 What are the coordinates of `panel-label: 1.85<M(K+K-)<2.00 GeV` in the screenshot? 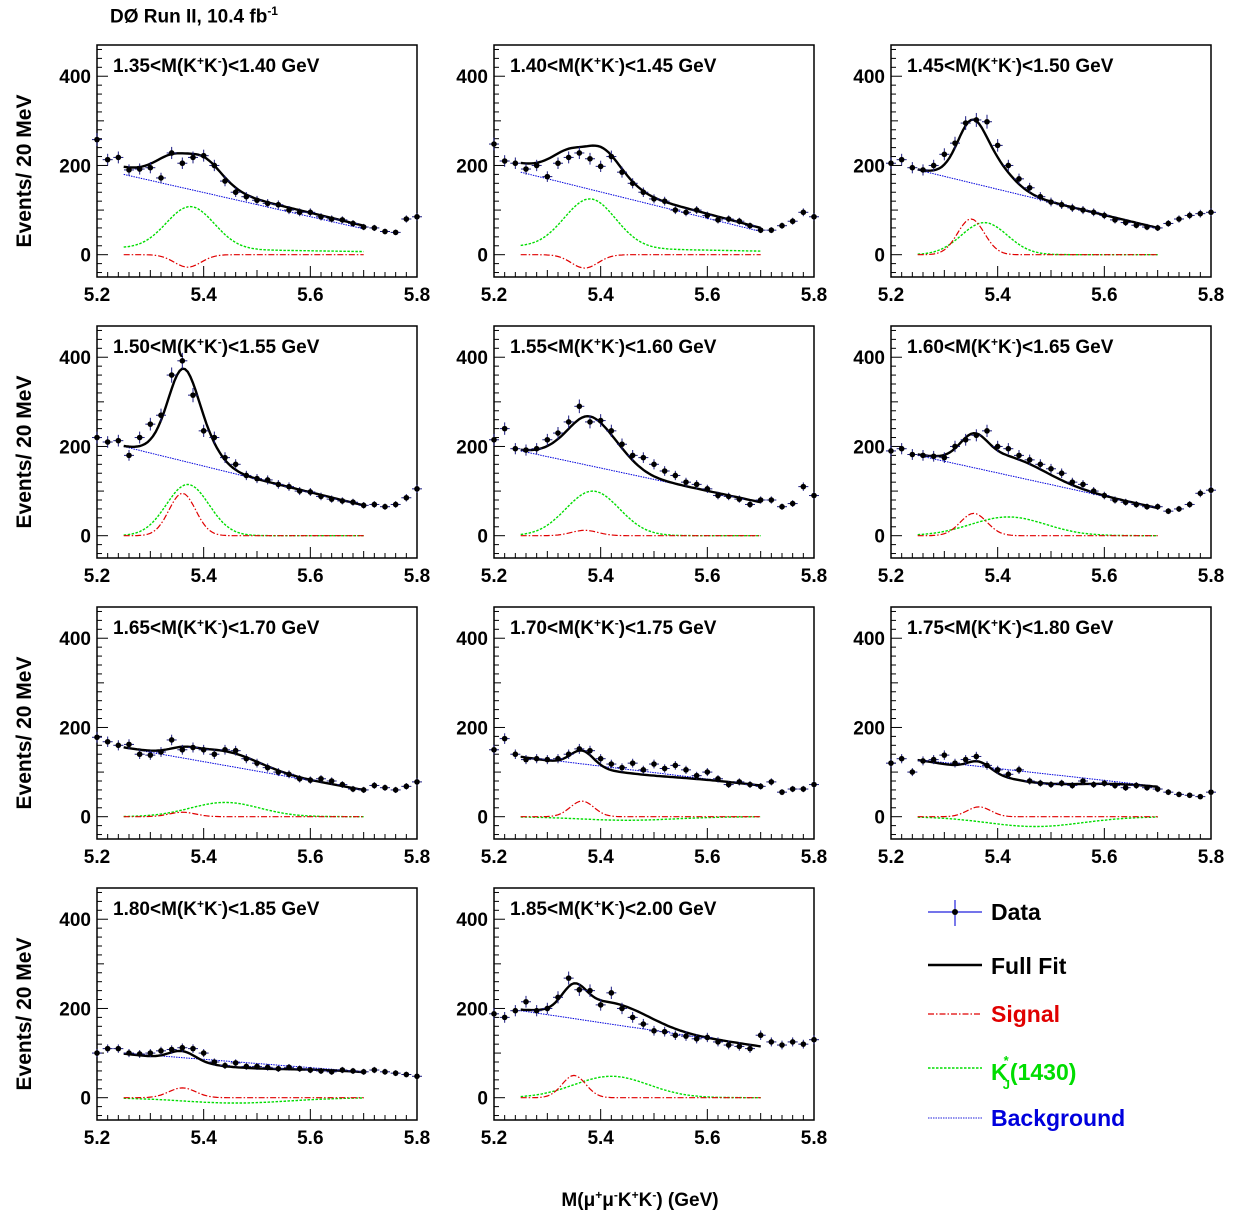 It's located at (613, 908).